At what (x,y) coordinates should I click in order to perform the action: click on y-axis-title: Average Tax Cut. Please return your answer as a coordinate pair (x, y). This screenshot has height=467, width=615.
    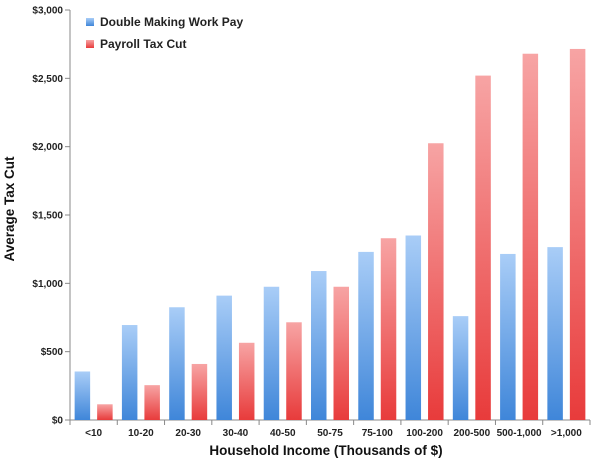
    Looking at the image, I should click on (9, 209).